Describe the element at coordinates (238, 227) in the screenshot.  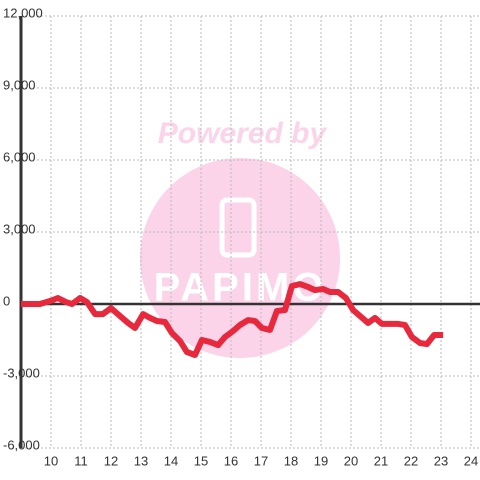
I see `watermark-icon` at that location.